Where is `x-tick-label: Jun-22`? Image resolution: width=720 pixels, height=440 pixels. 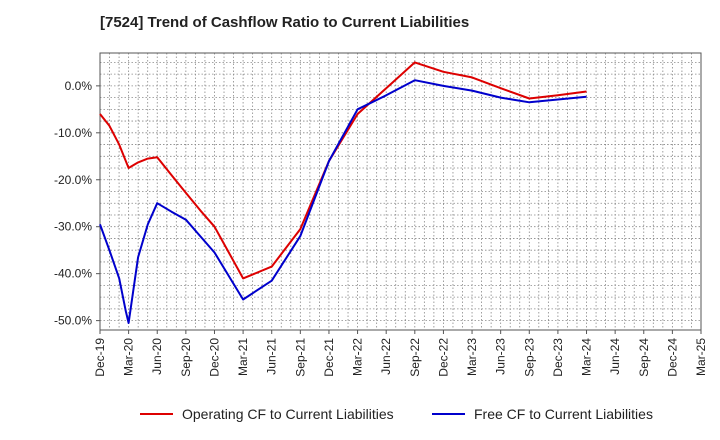
x-tick-label: Jun-22 is located at coordinates (386, 356).